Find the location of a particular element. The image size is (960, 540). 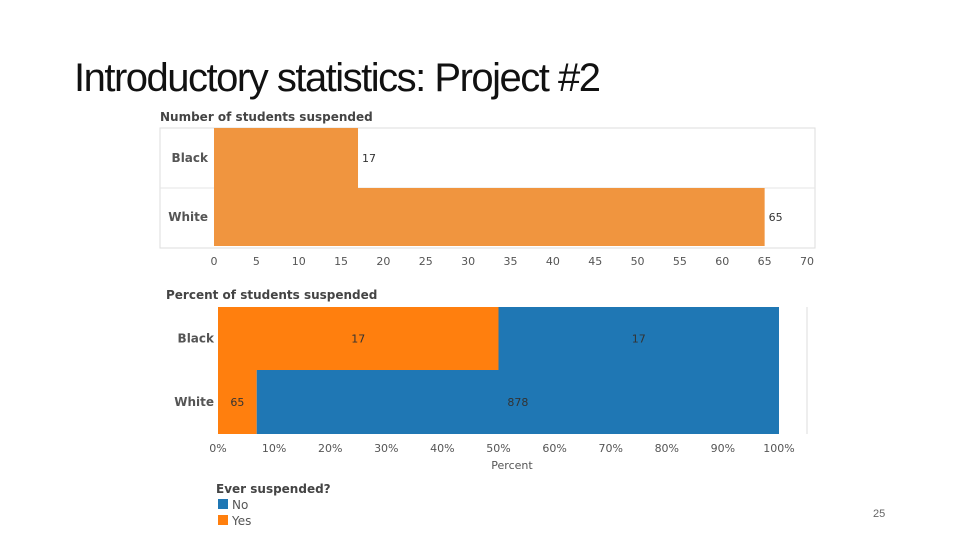

percent-tick-label-4: 40% is located at coordinates (442, 448).